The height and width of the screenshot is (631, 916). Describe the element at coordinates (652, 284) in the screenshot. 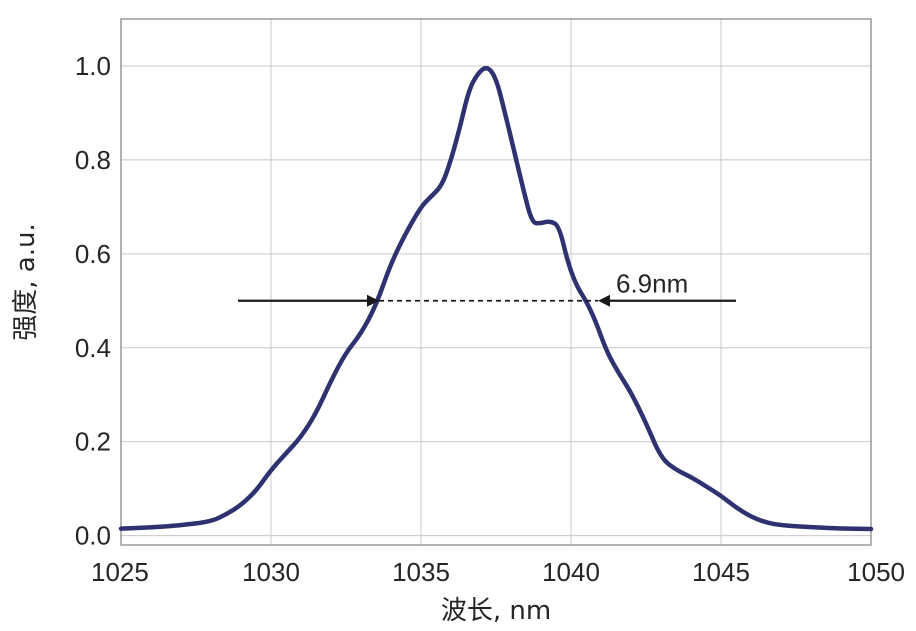

I see `fwhm-label: 6.9nm` at that location.